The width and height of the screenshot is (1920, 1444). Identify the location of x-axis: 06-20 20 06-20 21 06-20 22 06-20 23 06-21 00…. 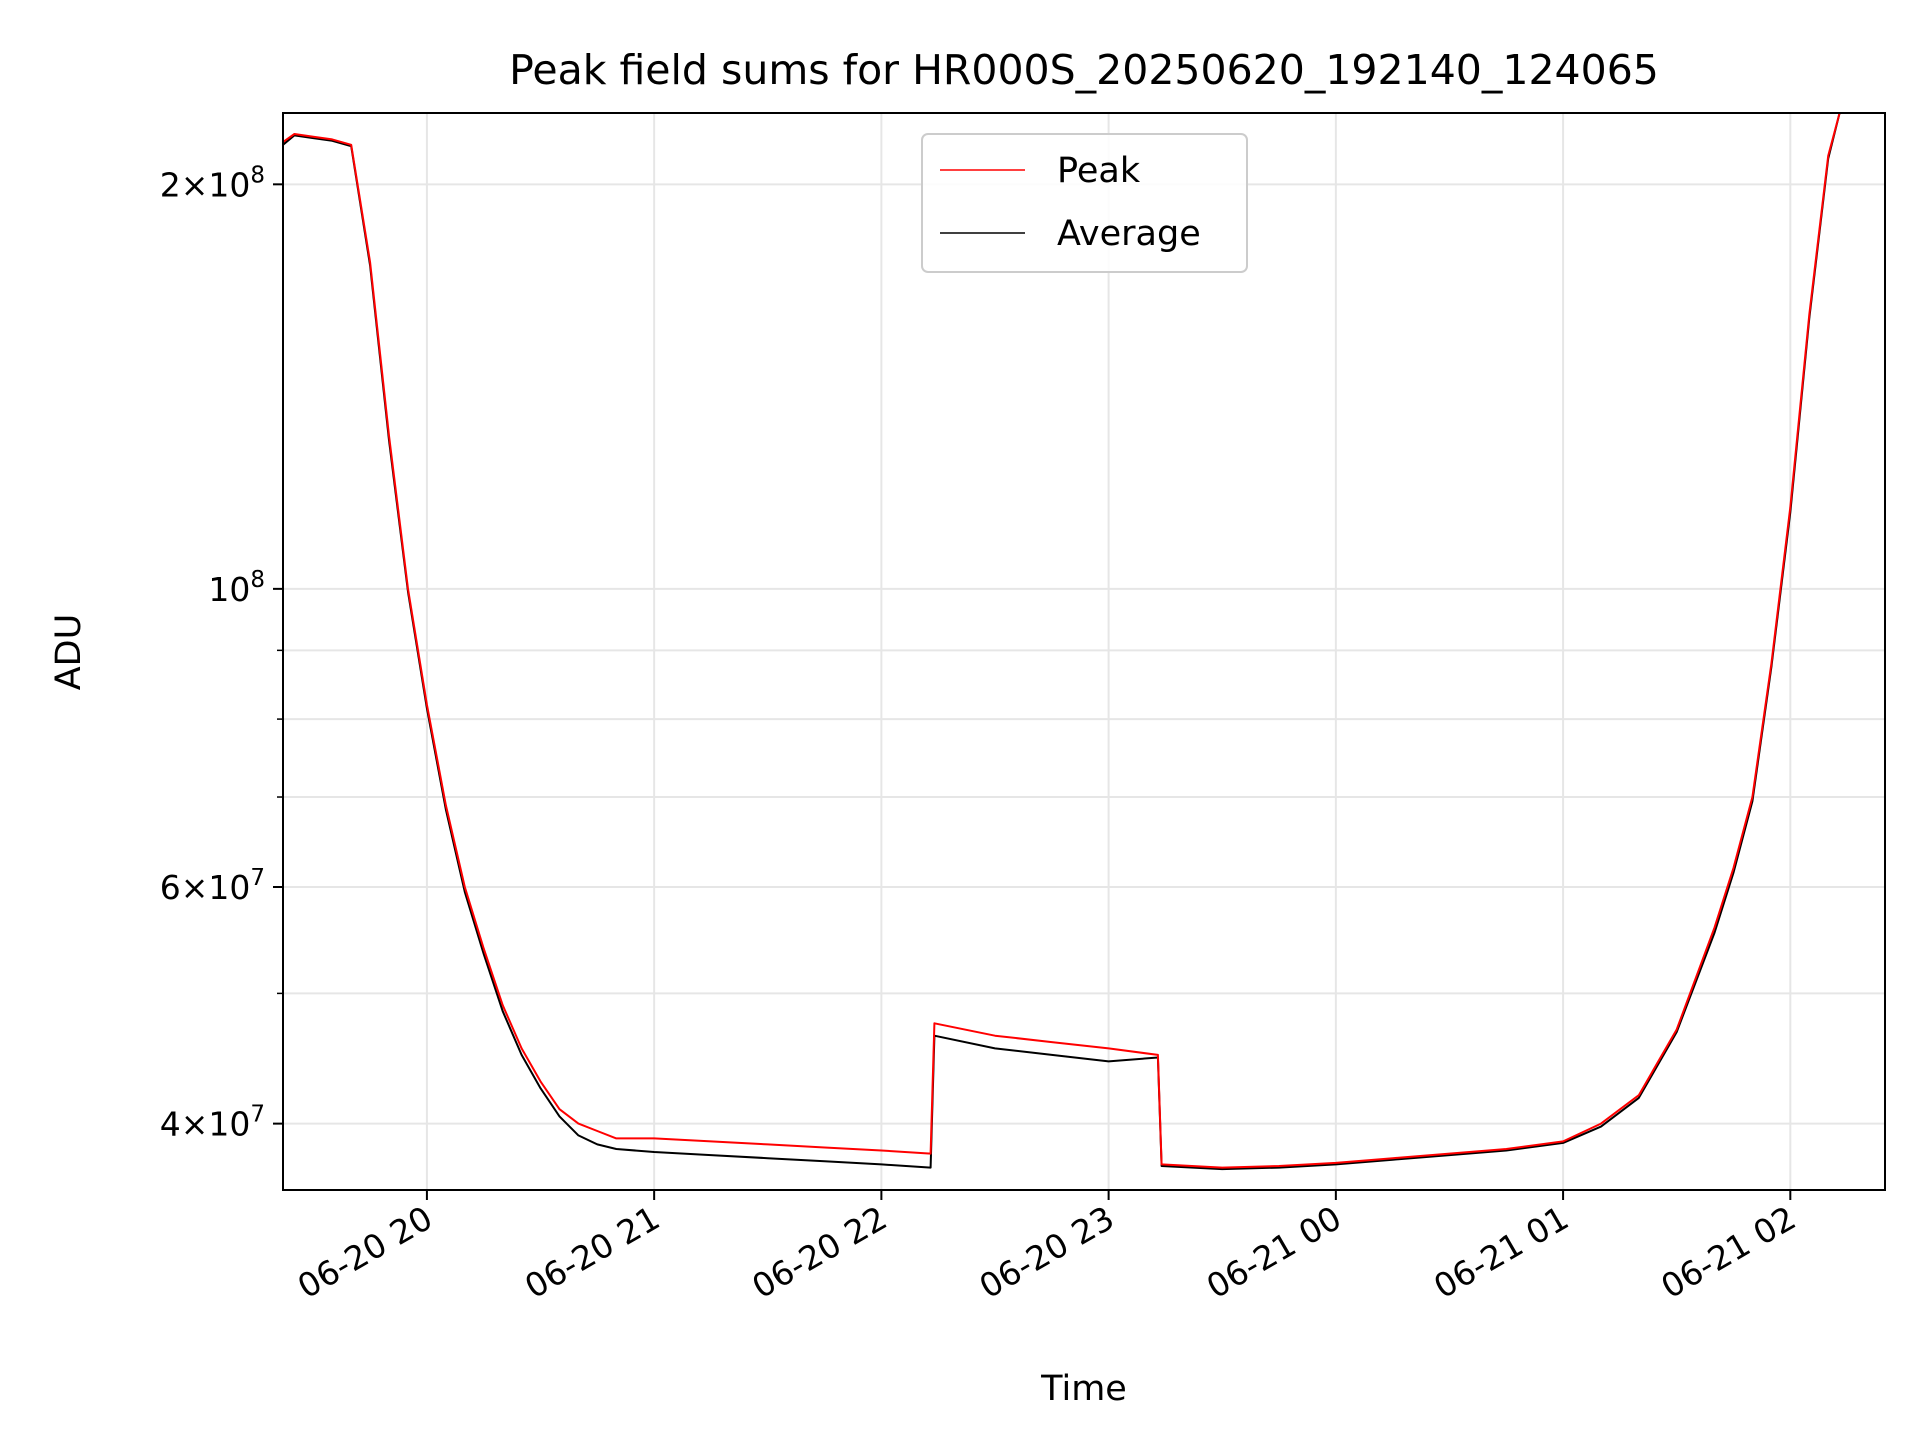
(1046, 1248).